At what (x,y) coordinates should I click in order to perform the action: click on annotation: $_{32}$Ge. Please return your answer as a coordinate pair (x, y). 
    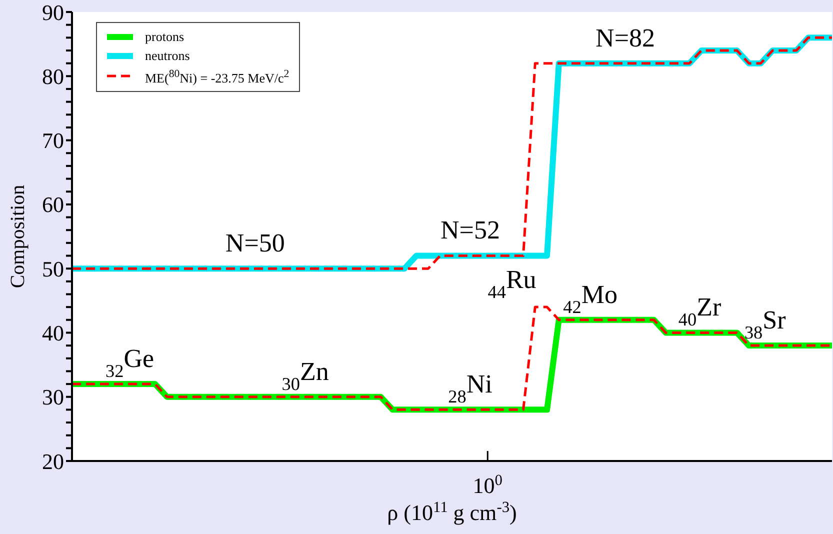
    Looking at the image, I should click on (130, 363).